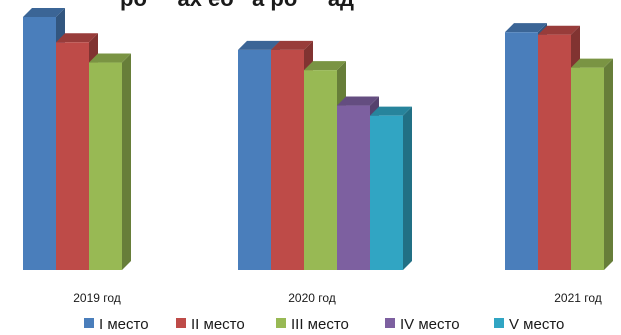 The height and width of the screenshot is (335, 621). Describe the element at coordinates (430, 324) in the screenshot. I see `legend-label: IV место` at that location.